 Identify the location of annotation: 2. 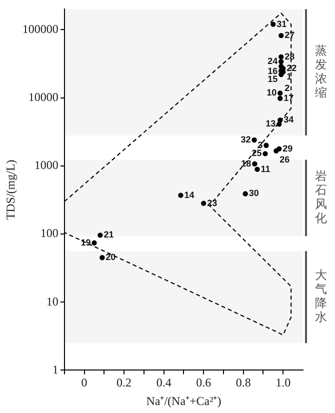
(287, 87).